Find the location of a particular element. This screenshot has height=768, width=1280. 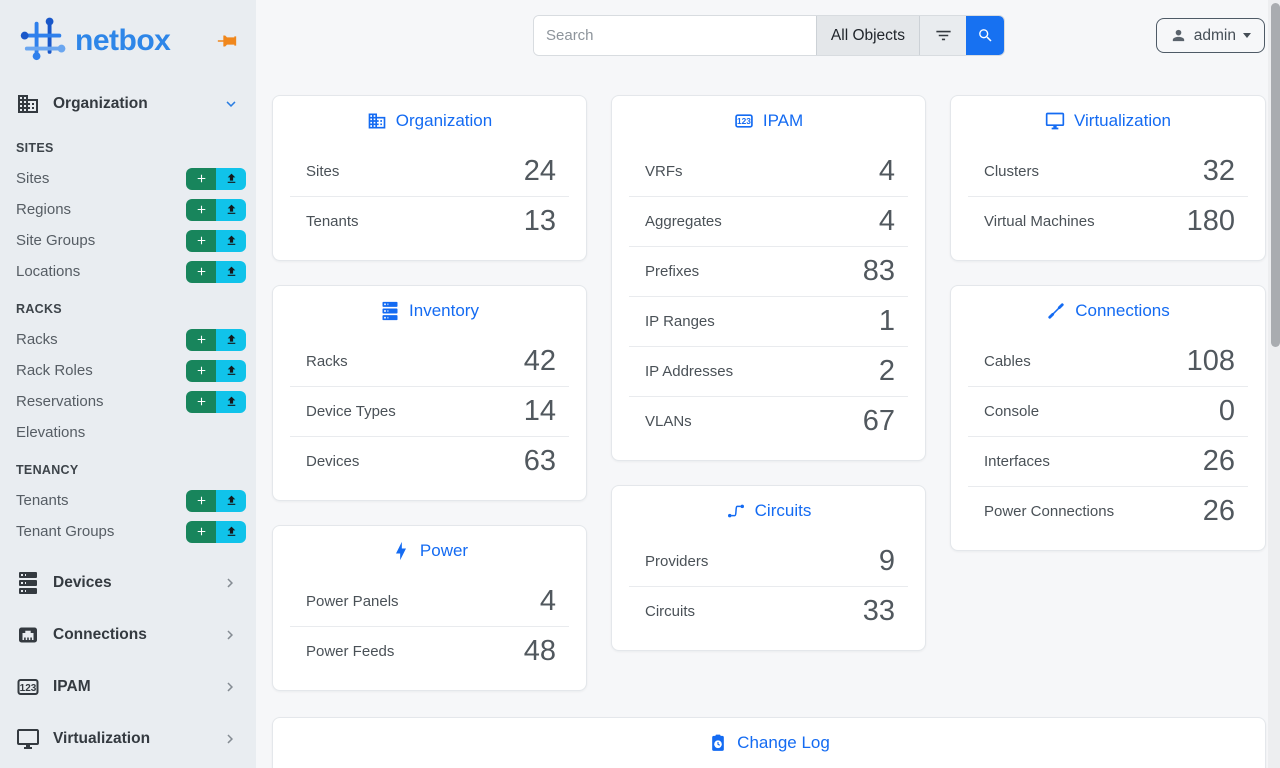

stat-label: Circuits is located at coordinates (670, 611).